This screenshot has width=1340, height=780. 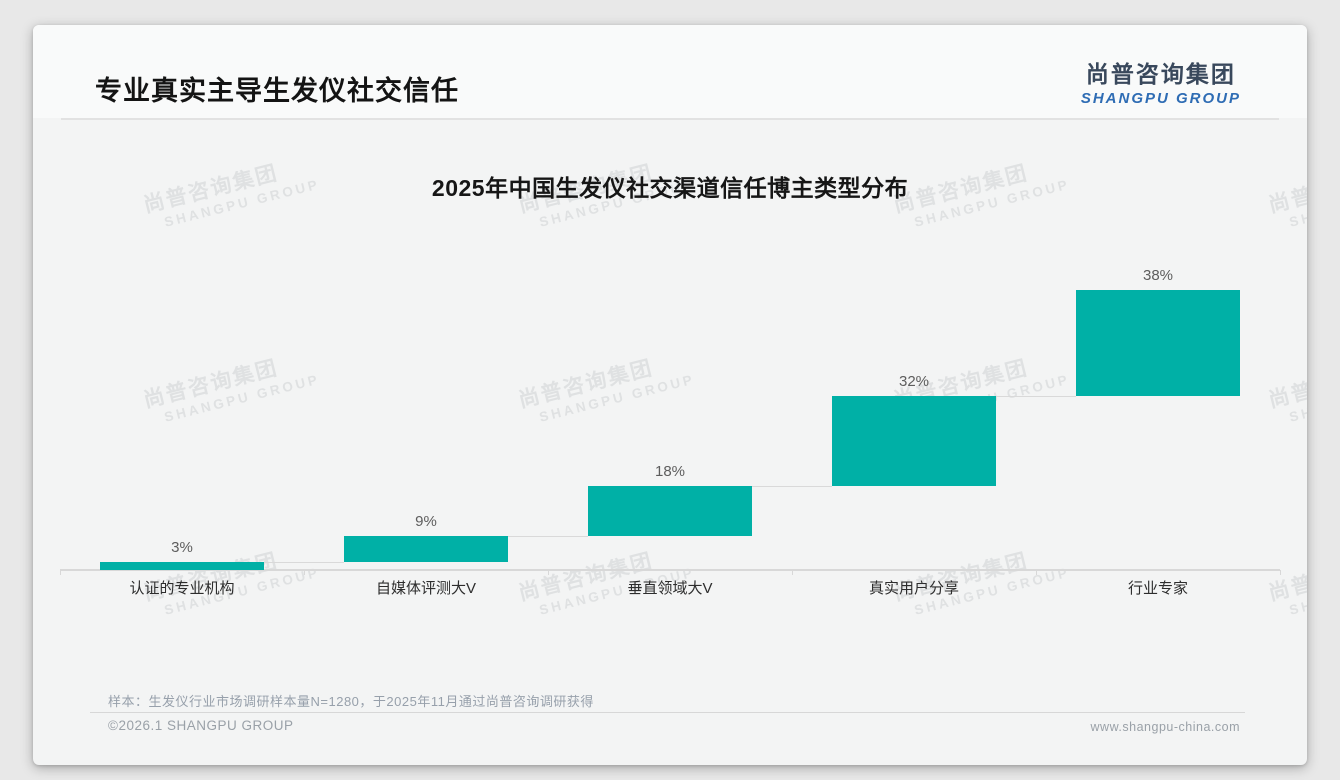 I want to click on footer-copyright: ©2026.1 SHANGPU GROUP, so click(x=201, y=725).